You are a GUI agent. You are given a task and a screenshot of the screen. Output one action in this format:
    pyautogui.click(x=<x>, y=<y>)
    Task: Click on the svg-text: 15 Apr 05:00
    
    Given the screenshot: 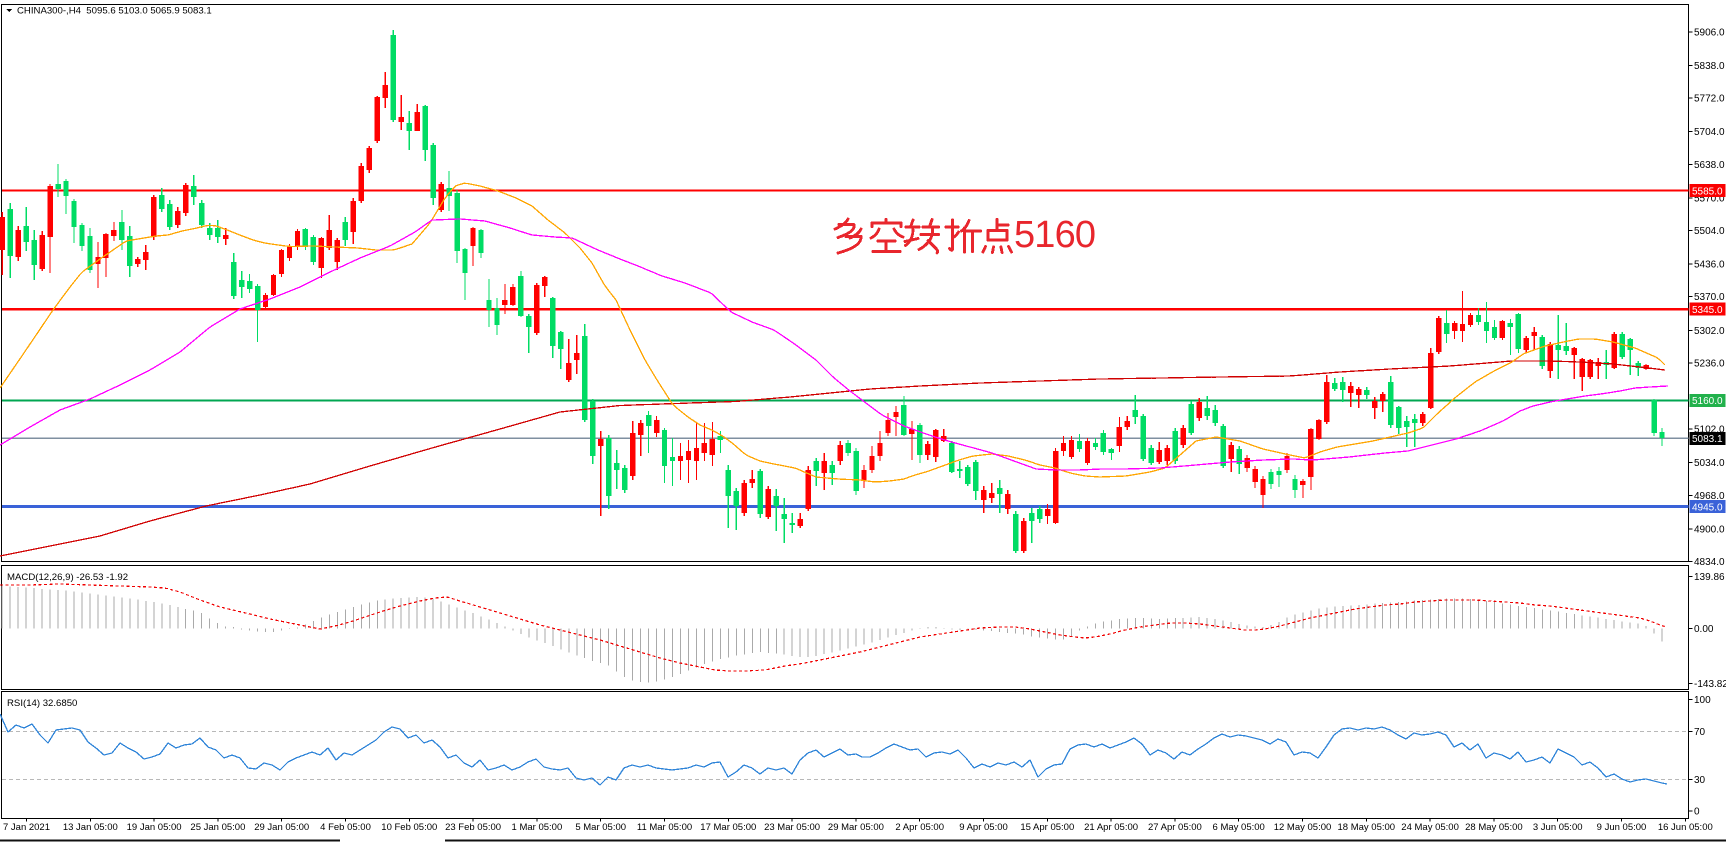 What is the action you would take?
    pyautogui.click(x=1047, y=827)
    